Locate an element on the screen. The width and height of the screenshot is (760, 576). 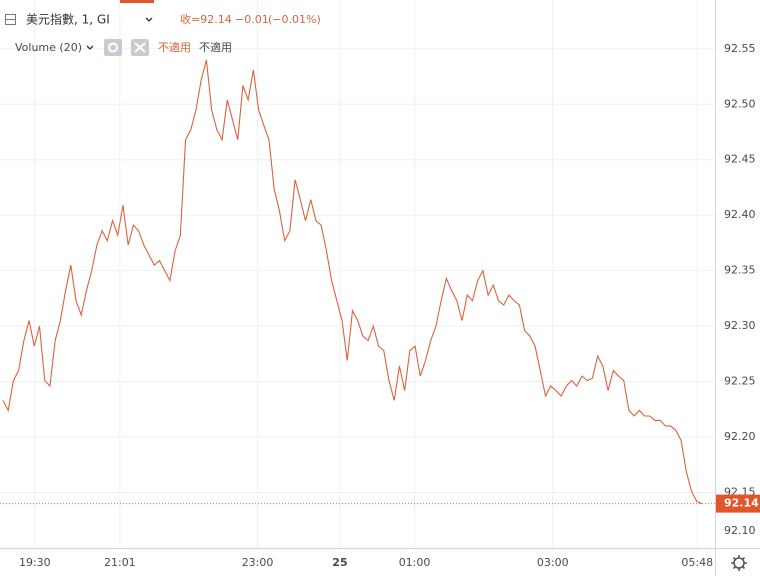
x-tick-label: 05:48 is located at coordinates (697, 562).